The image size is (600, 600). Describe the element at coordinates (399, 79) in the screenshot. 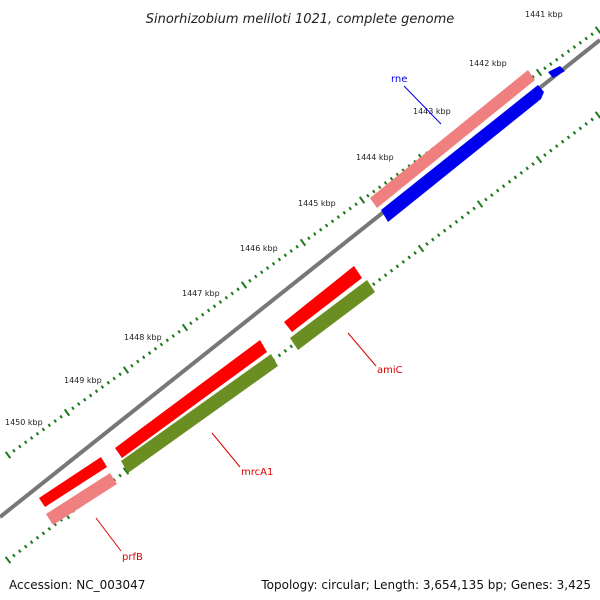

I see `gene-label-rne: rne` at that location.